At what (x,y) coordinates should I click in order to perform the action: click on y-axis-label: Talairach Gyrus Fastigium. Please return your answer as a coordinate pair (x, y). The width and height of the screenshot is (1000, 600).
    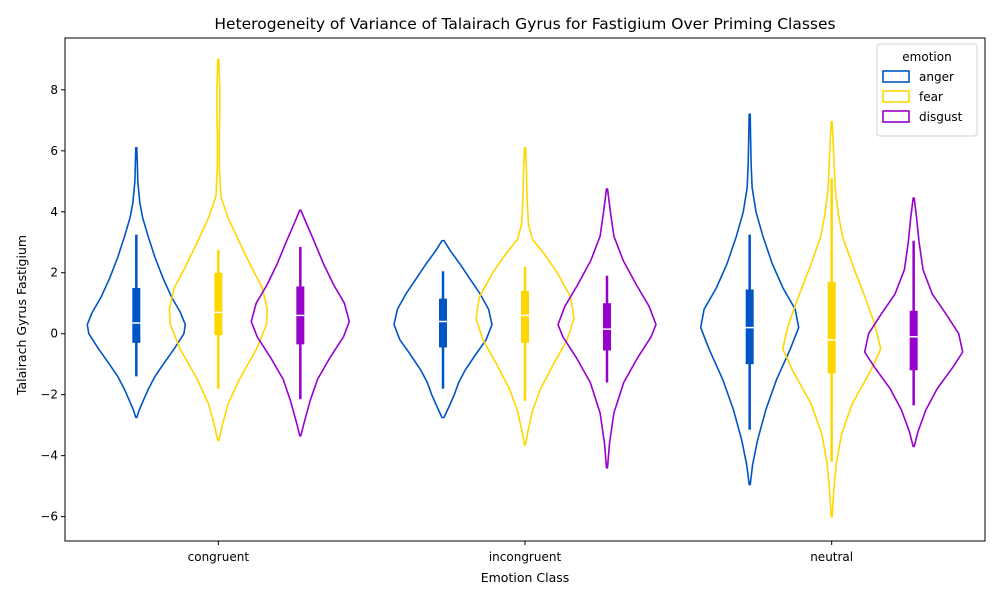
    Looking at the image, I should click on (21, 315).